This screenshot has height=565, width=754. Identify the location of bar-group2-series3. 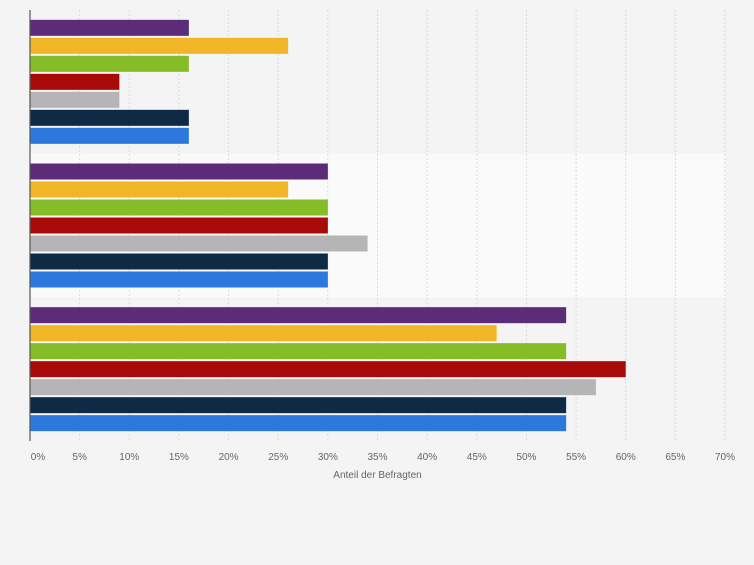
(179, 207).